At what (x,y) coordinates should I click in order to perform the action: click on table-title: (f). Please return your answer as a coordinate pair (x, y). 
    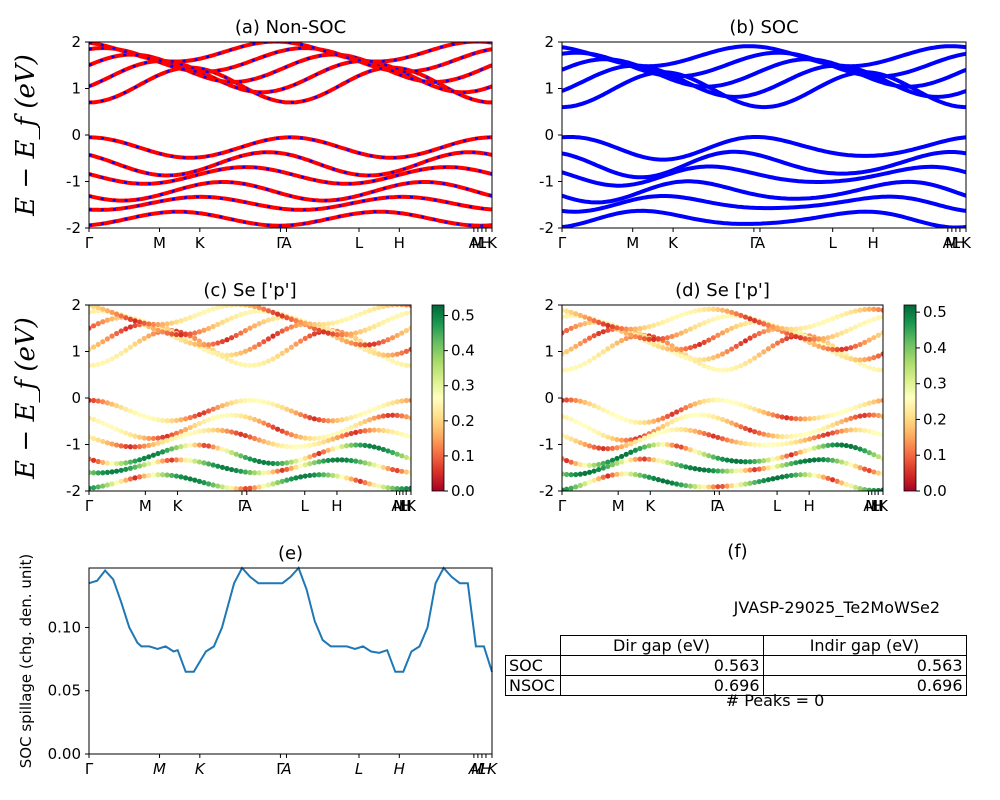
    Looking at the image, I should click on (737, 551).